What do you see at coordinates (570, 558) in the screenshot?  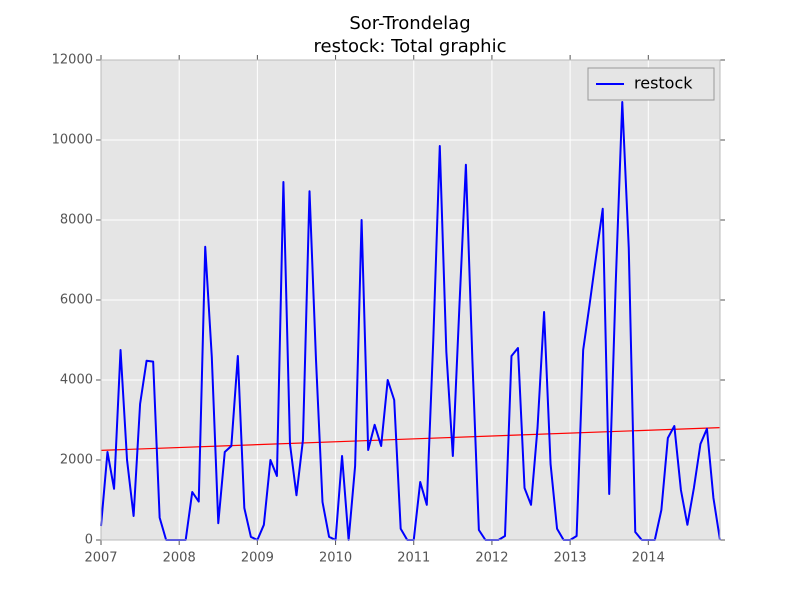 I see `x-tick-label: 2013` at bounding box center [570, 558].